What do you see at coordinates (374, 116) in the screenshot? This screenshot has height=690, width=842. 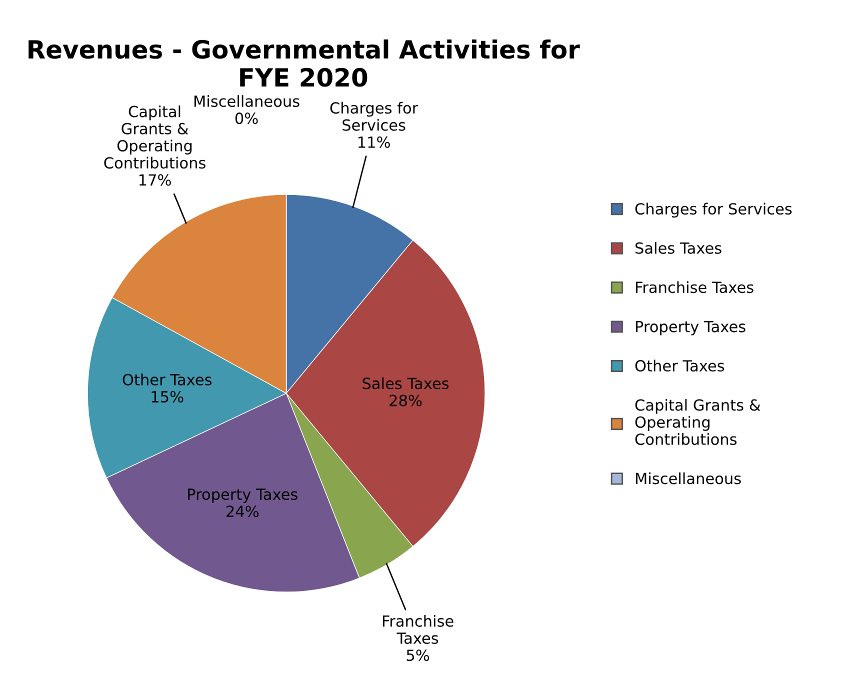 I see `slice-label: Charges for Services` at bounding box center [374, 116].